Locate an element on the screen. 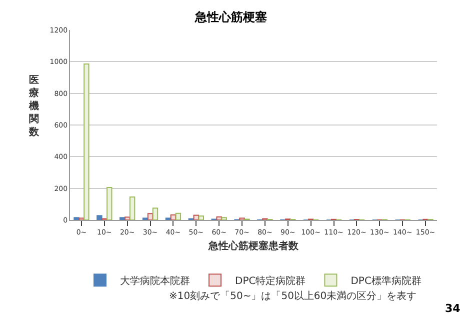 The height and width of the screenshot is (320, 462). text: ※10刻みで「50~」は「50以上60未満の区分」を表す is located at coordinates (293, 296).